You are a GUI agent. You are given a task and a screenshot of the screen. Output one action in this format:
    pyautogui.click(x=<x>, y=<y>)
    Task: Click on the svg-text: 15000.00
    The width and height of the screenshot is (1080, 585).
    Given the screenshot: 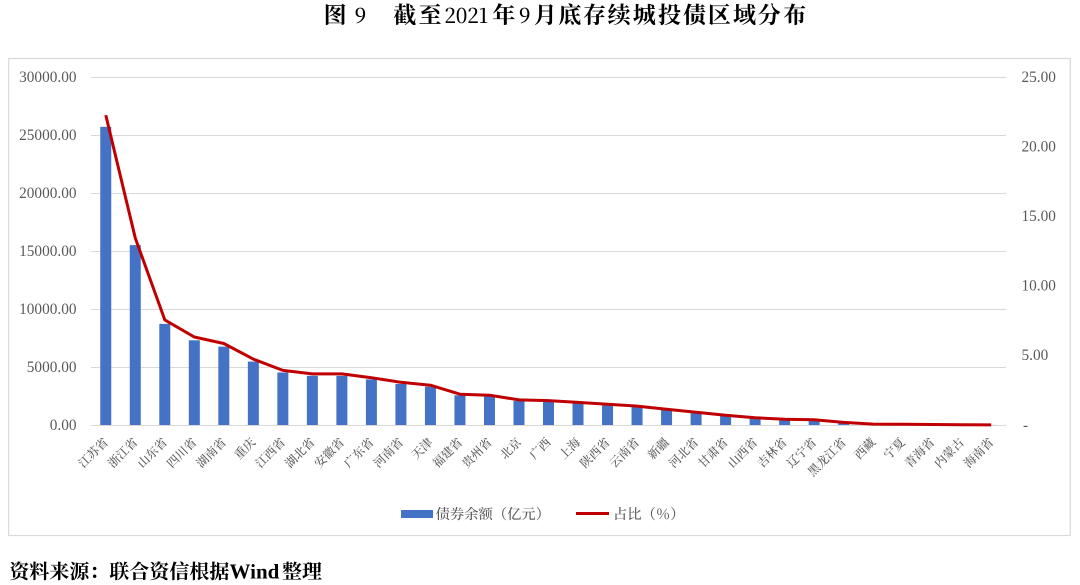 What is the action you would take?
    pyautogui.click(x=48, y=251)
    